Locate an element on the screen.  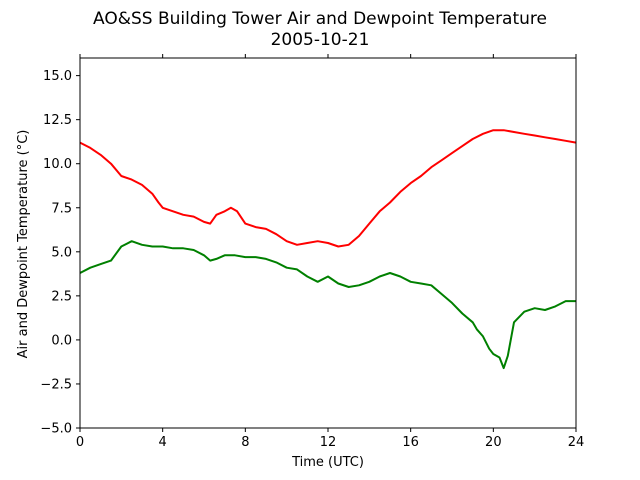
x-tick-label: 0 is located at coordinates (80, 442).